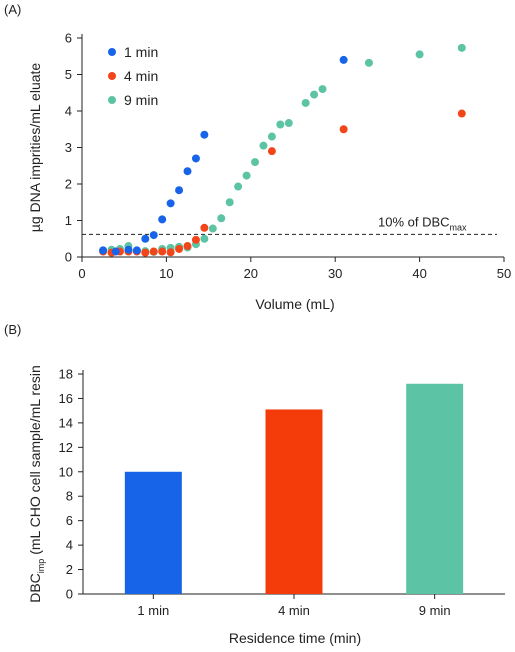 The width and height of the screenshot is (515, 652). What do you see at coordinates (504, 273) in the screenshot?
I see `x-tick-label: 50` at bounding box center [504, 273].